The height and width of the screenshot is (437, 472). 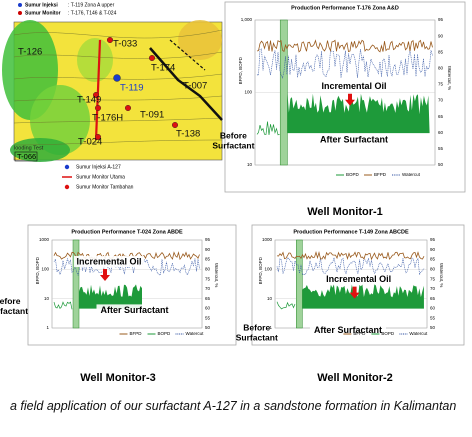 What do you see at coordinates (89, 100) in the screenshot?
I see `well-label: T-149` at bounding box center [89, 100].